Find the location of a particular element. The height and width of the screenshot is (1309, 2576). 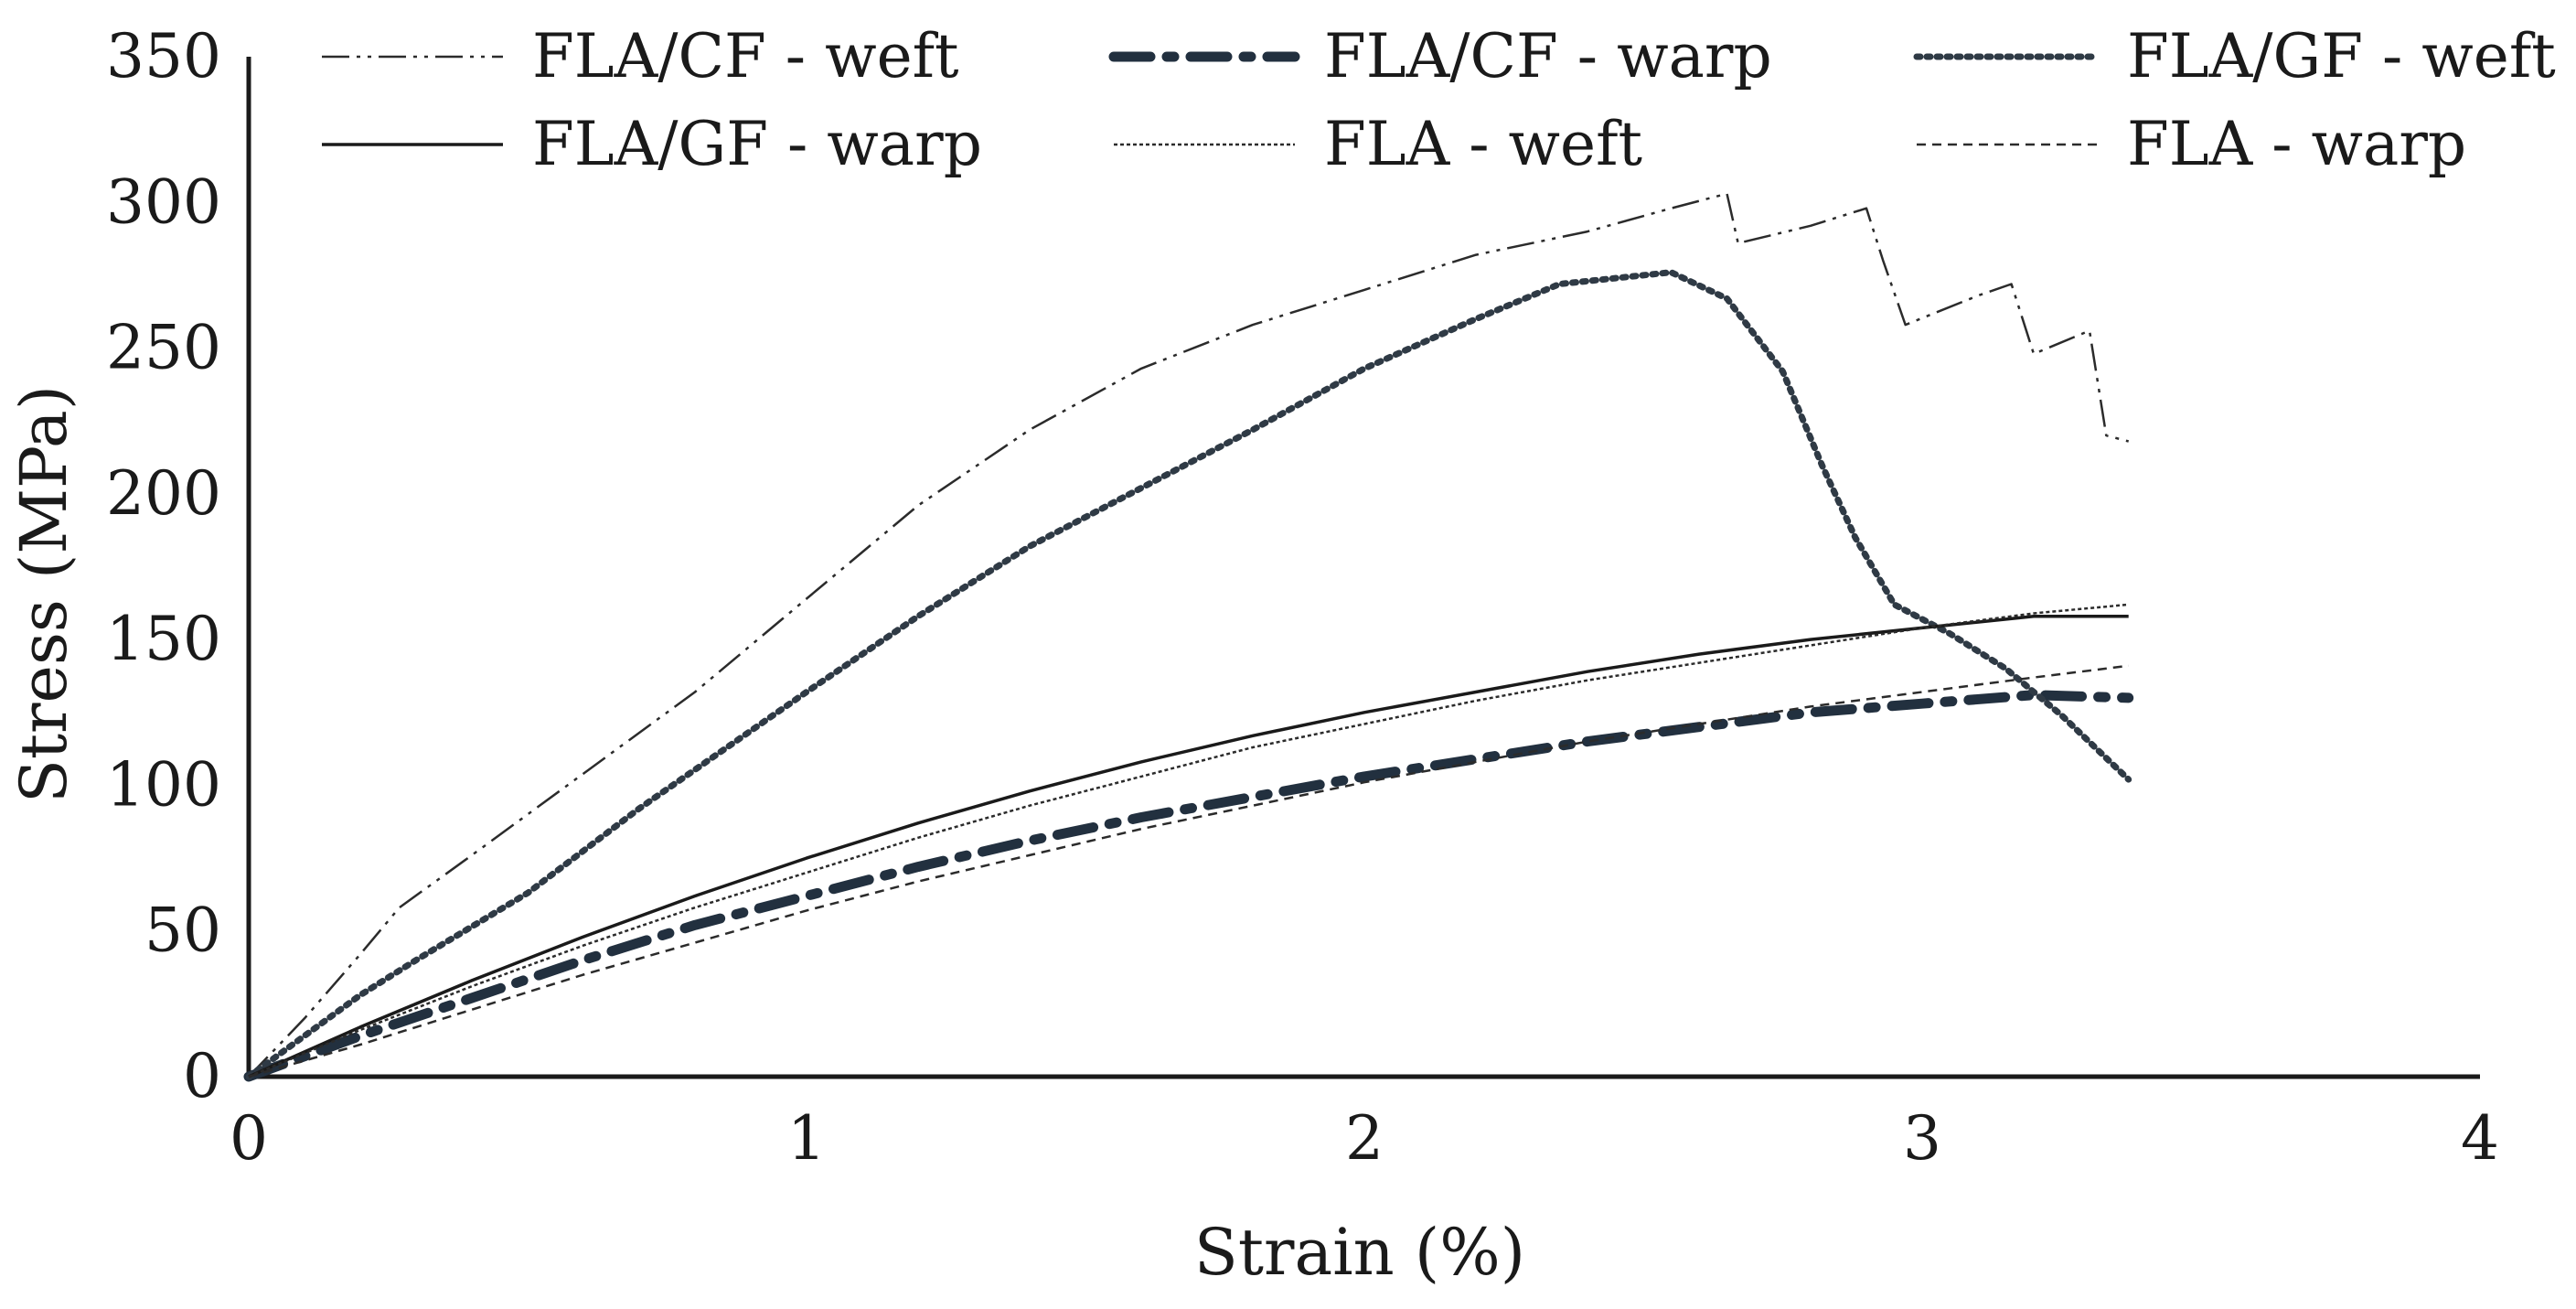

x-tick-label: 0 is located at coordinates (249, 1138).